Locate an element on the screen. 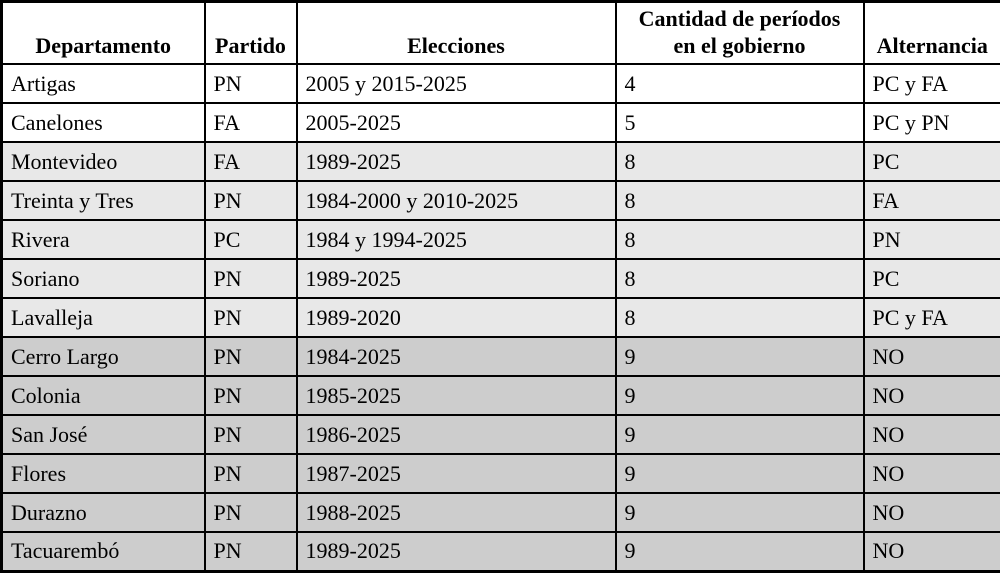 The height and width of the screenshot is (573, 1000). cell-elecciones: 1989-2020 is located at coordinates (456, 317).